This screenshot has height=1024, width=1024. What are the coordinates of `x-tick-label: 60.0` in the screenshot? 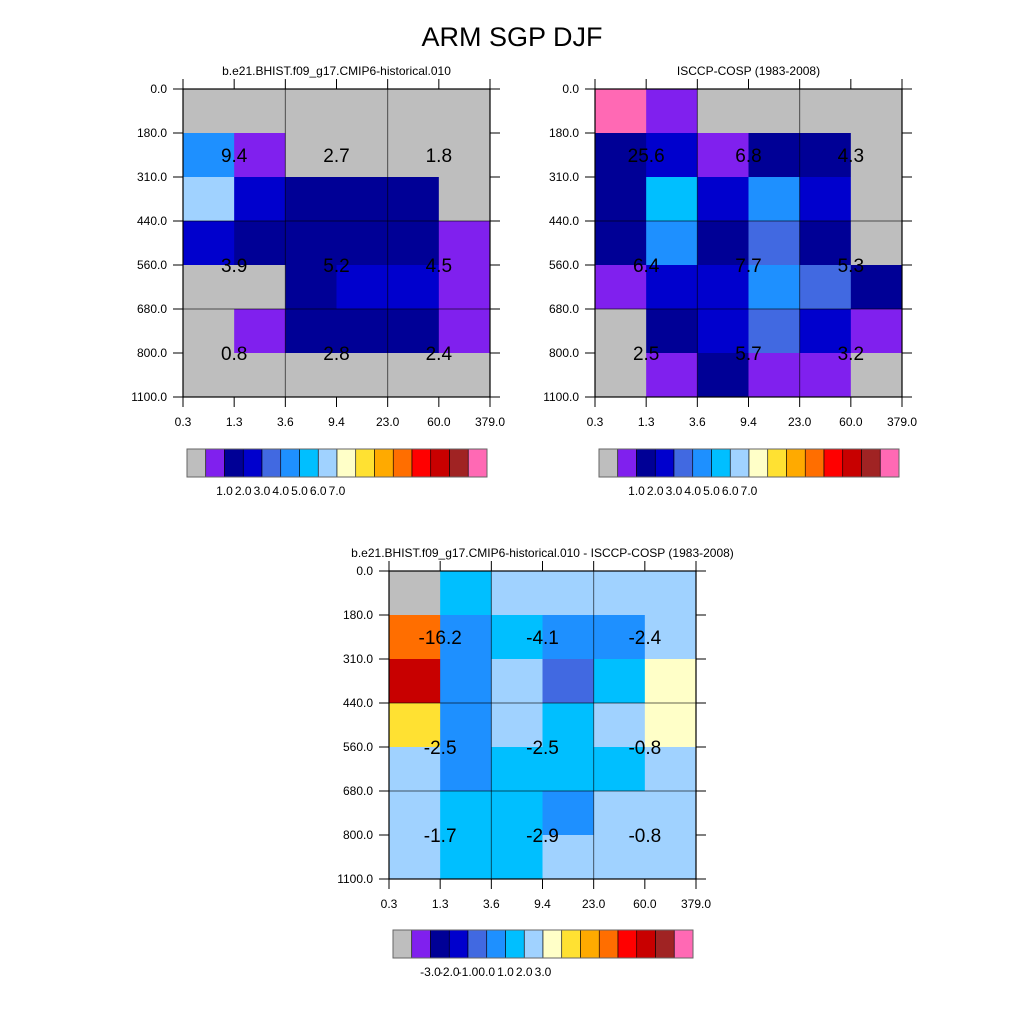 It's located at (439, 422).